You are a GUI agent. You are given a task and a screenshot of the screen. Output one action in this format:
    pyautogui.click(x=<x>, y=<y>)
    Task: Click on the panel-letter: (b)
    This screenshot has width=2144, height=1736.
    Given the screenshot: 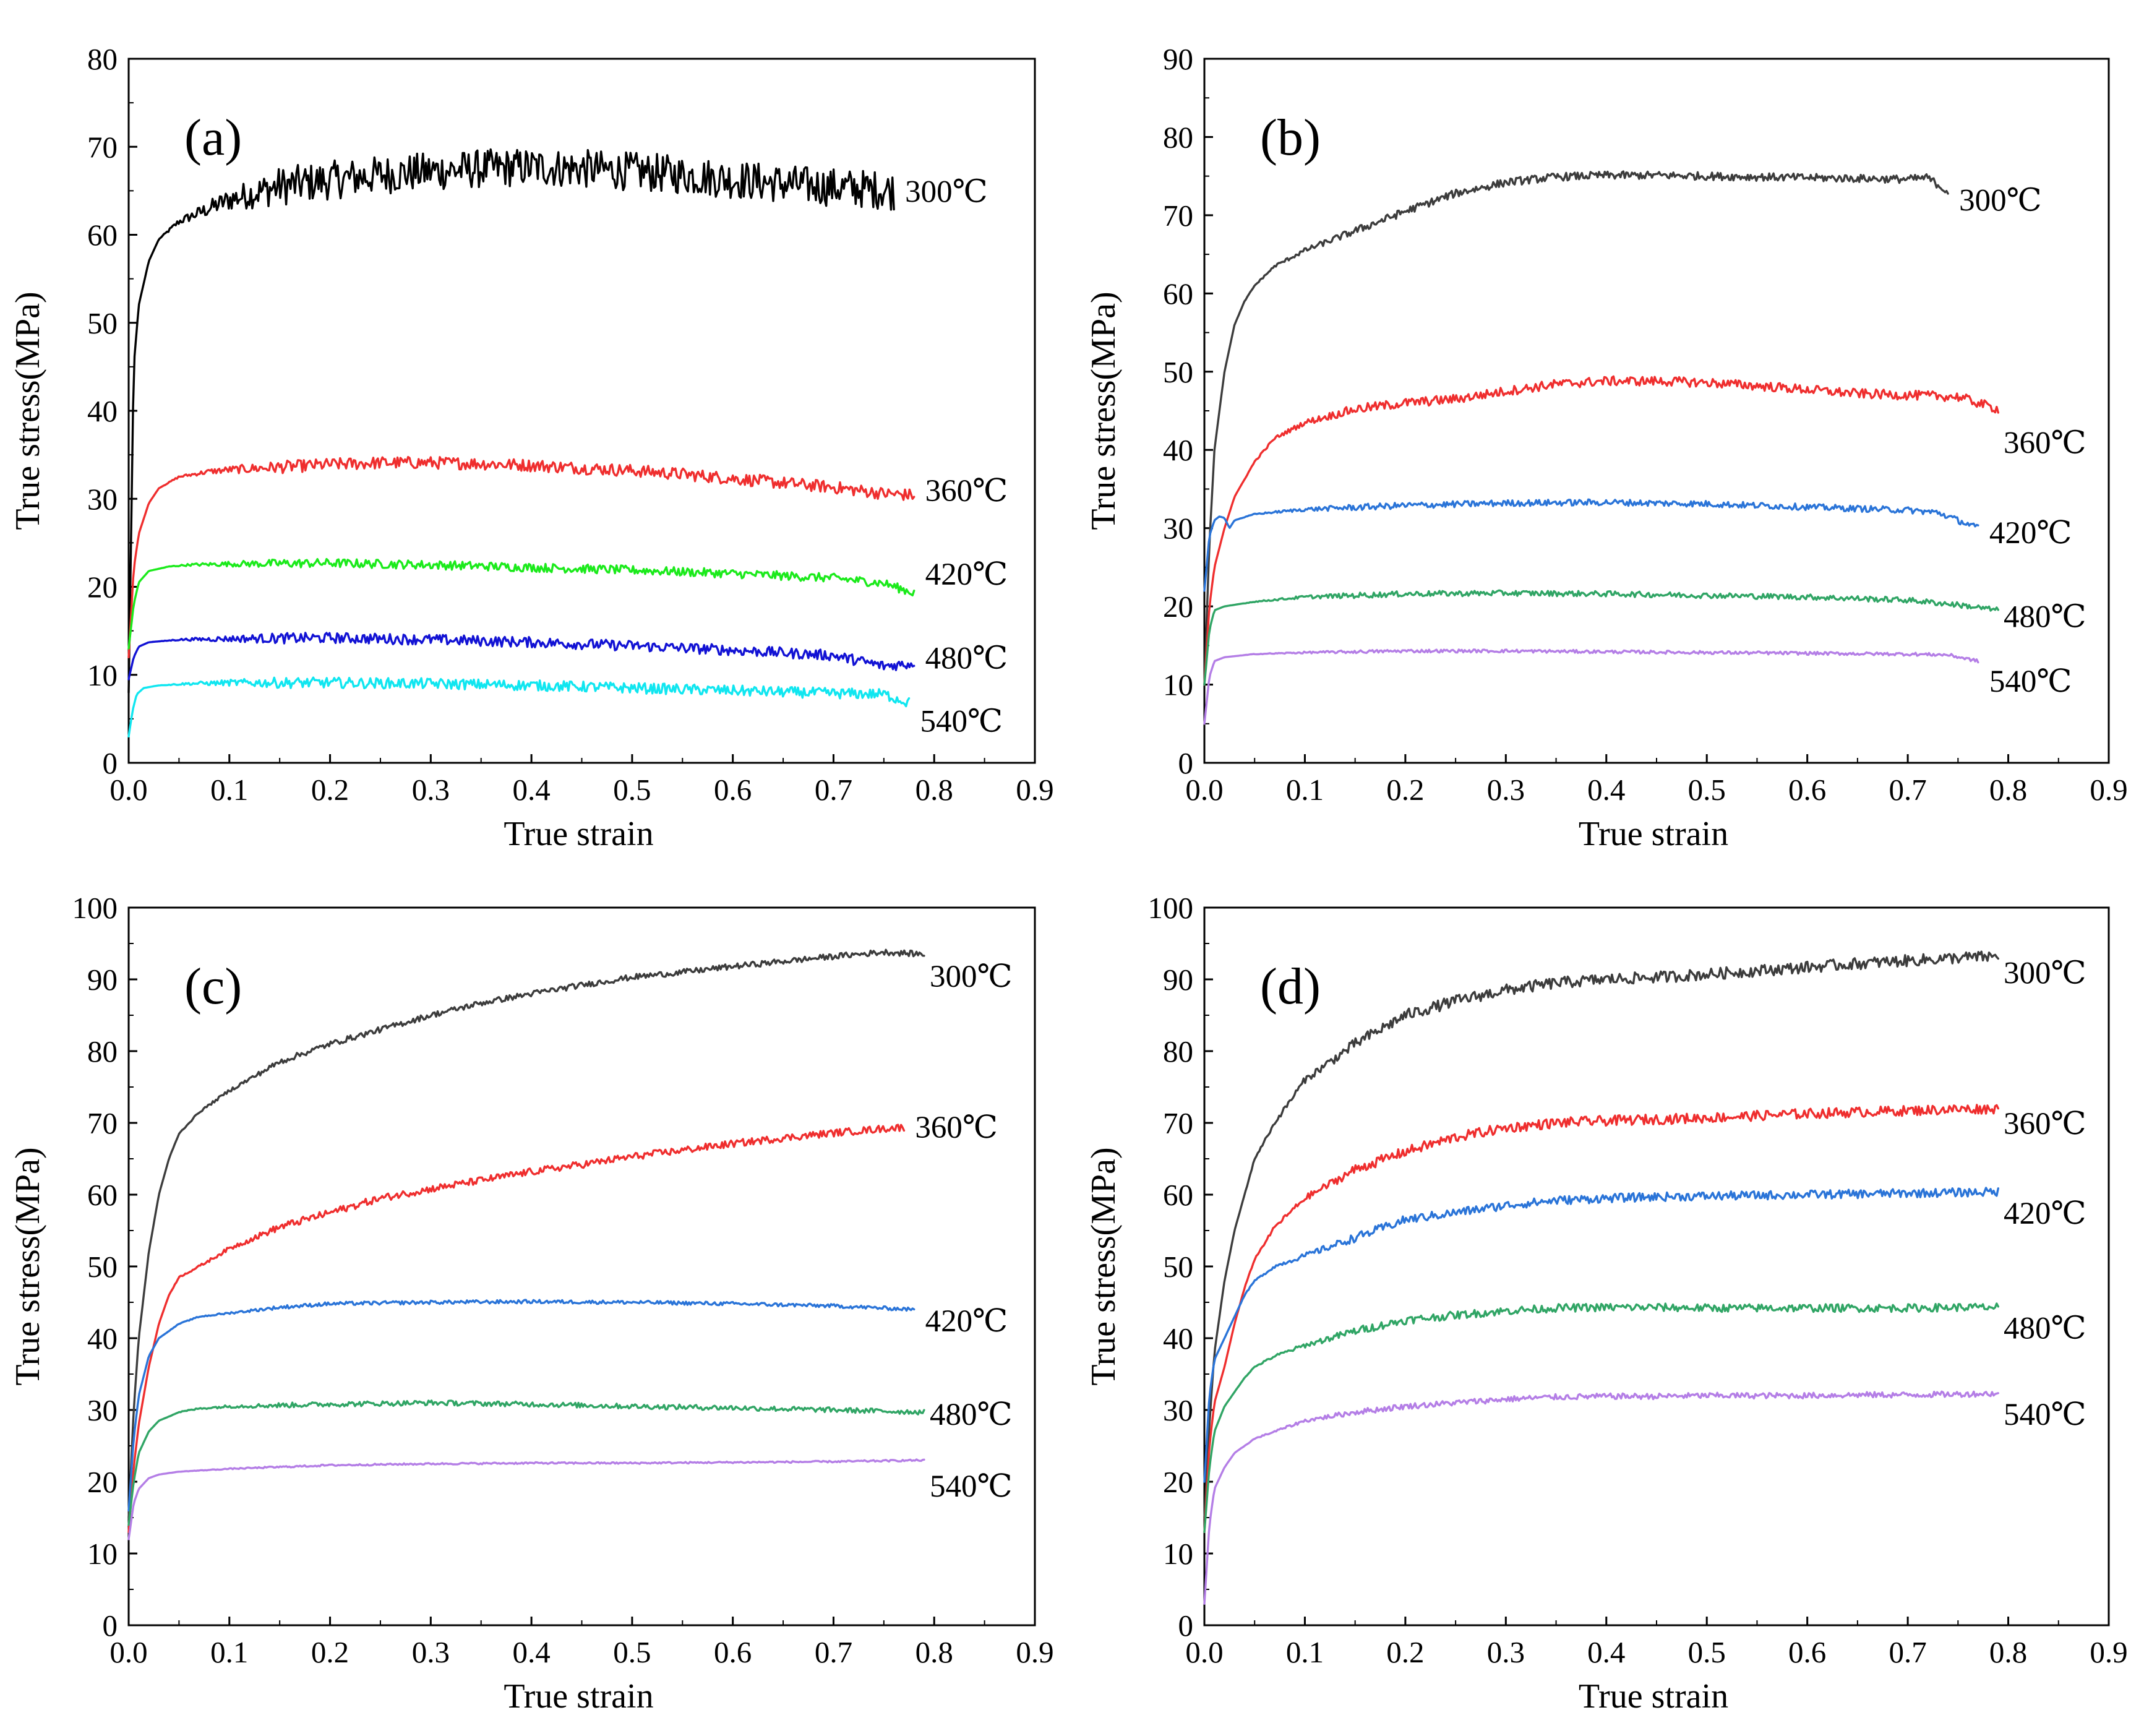 What is the action you would take?
    pyautogui.click(x=1290, y=137)
    